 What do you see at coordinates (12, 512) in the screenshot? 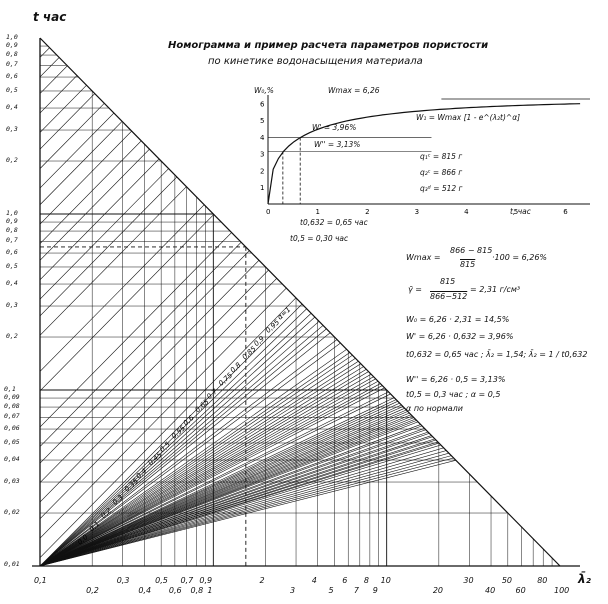
I see `y-tick-label: 0,02` at bounding box center [12, 512].